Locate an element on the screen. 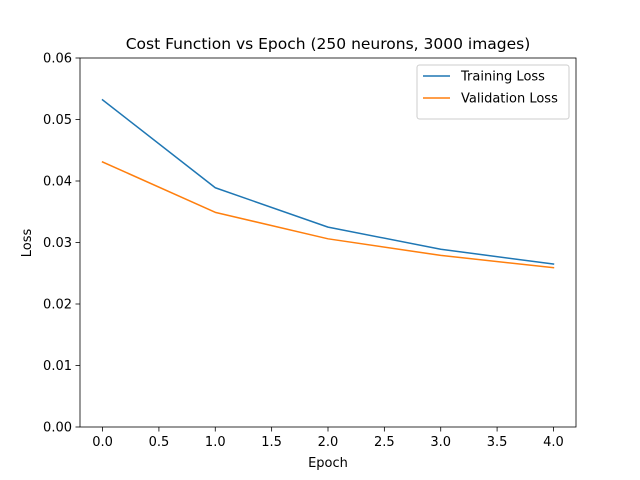  y-tick-label: 0.05 is located at coordinates (57, 120).